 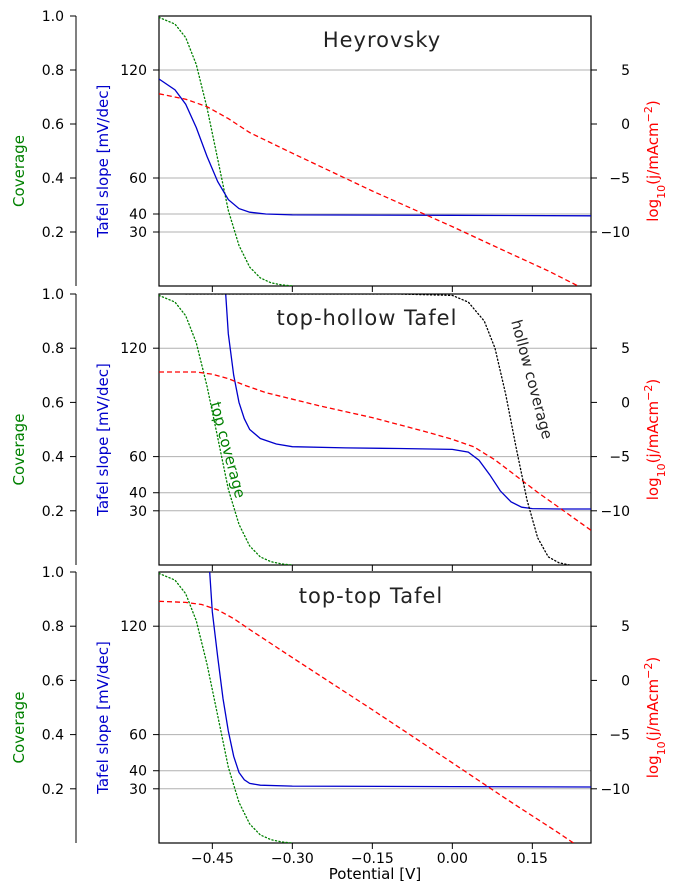 I want to click on x-axis-label: Potential [V], so click(x=375, y=873).